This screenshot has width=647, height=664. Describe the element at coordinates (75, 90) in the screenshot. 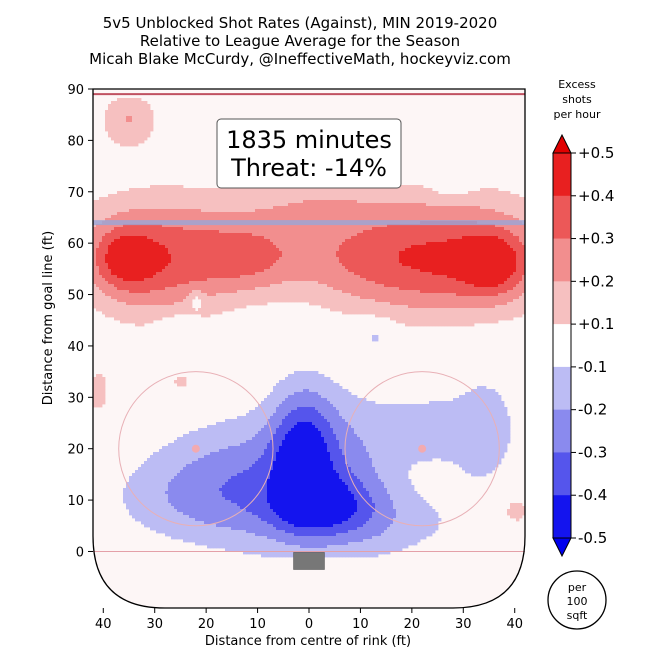

I see `y-tick-label: 90` at that location.